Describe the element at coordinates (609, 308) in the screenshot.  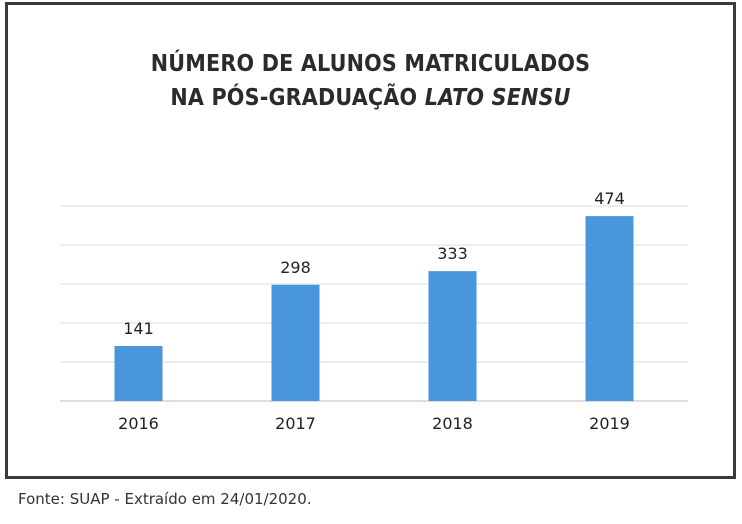
I see `bar-2019` at that location.